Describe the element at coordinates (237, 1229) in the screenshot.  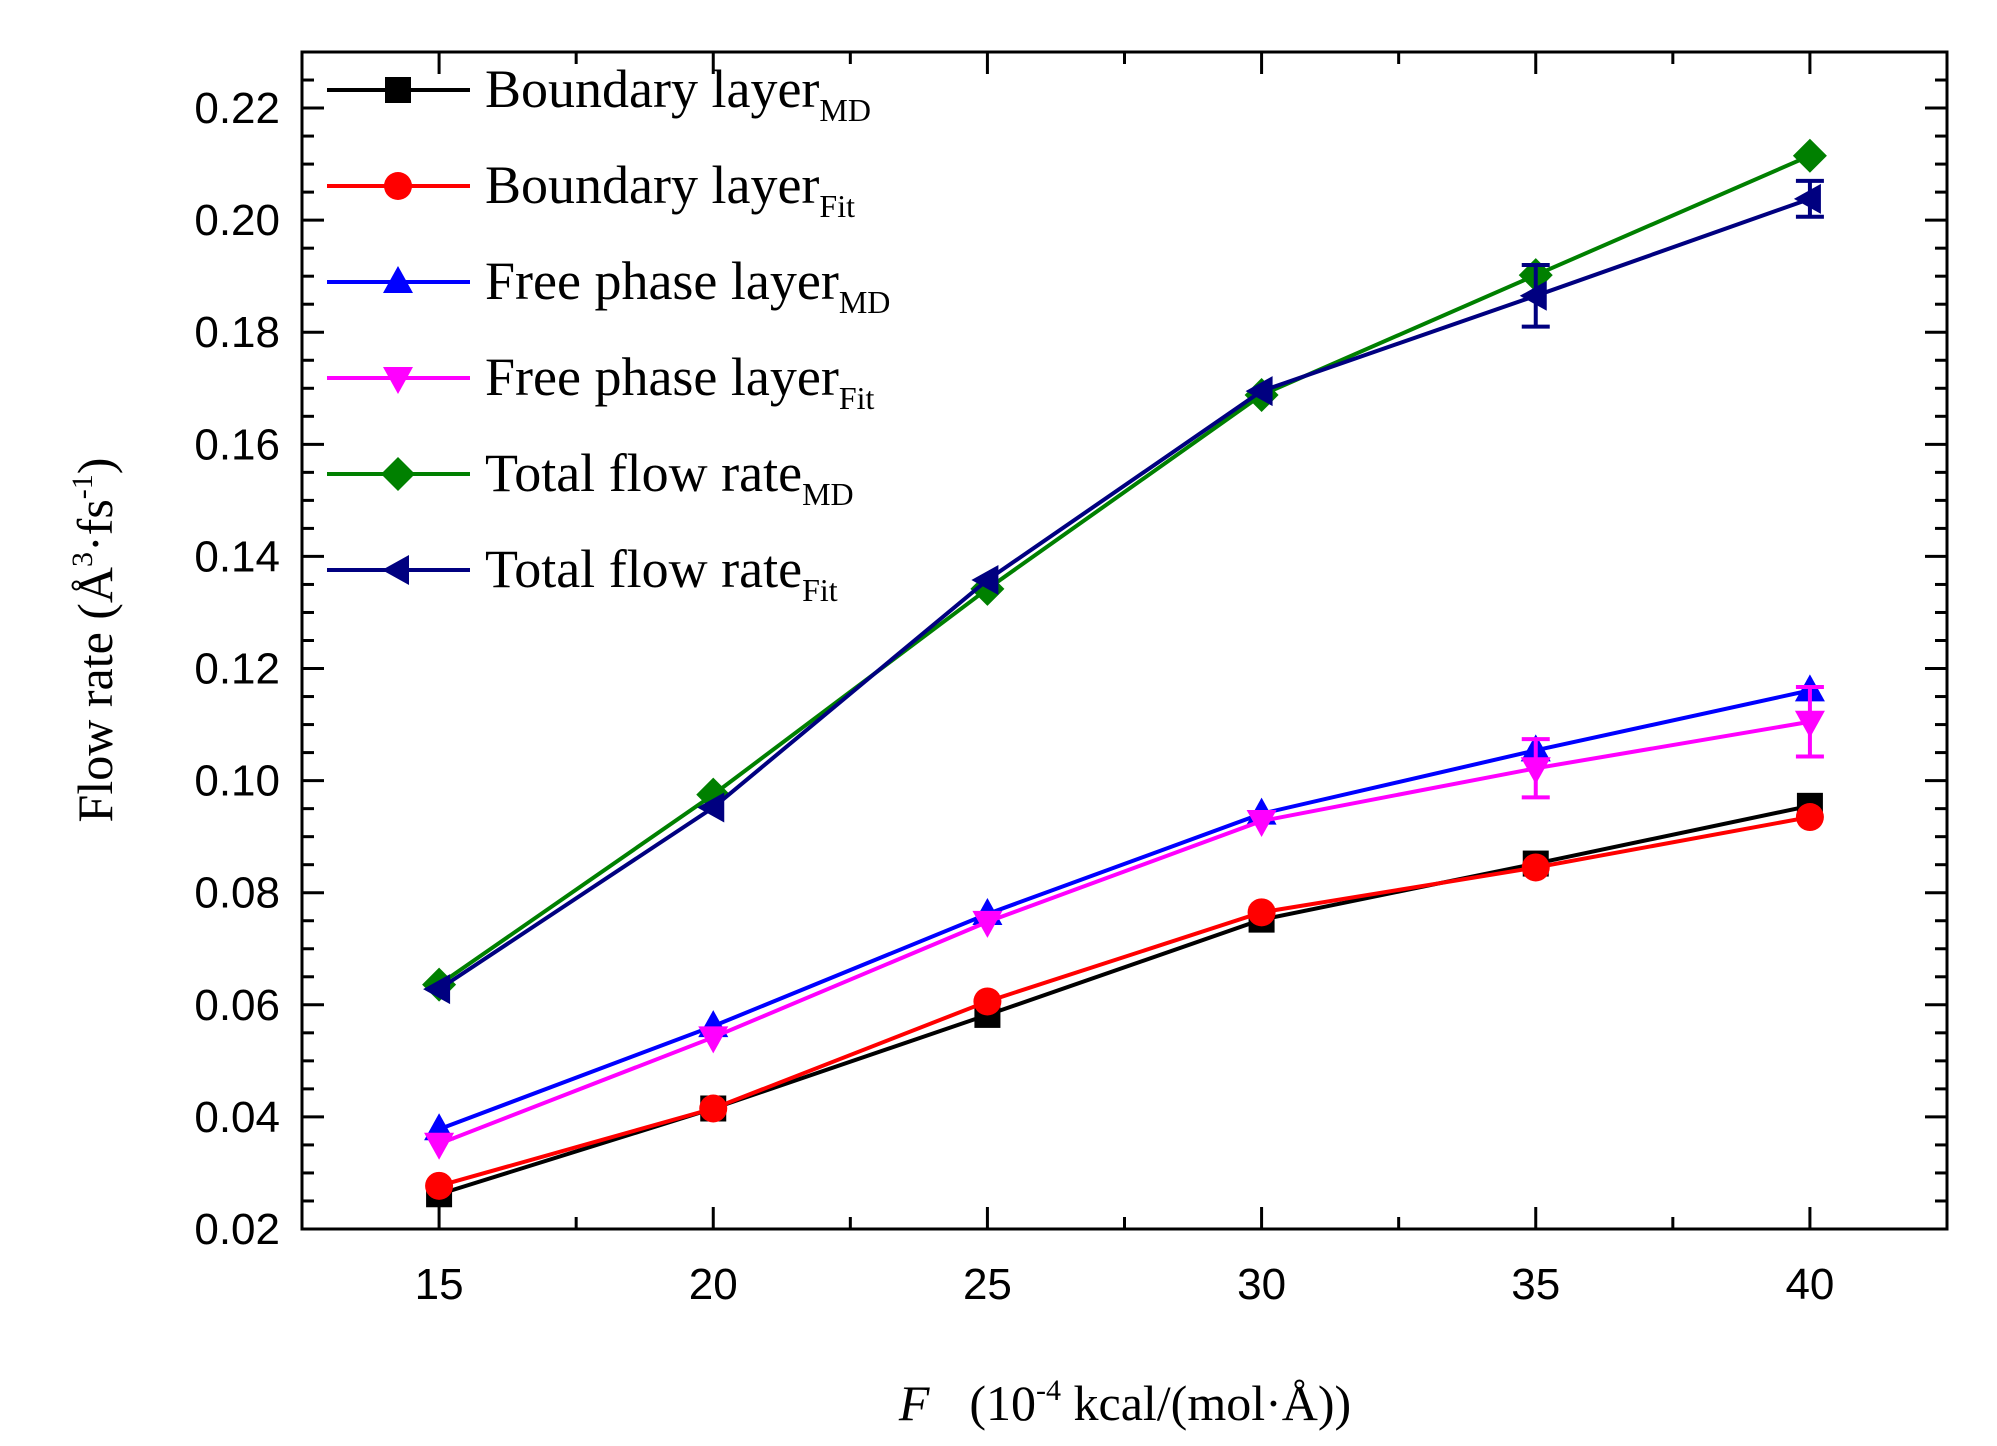
I see `y-tick-label: 0.02` at that location.